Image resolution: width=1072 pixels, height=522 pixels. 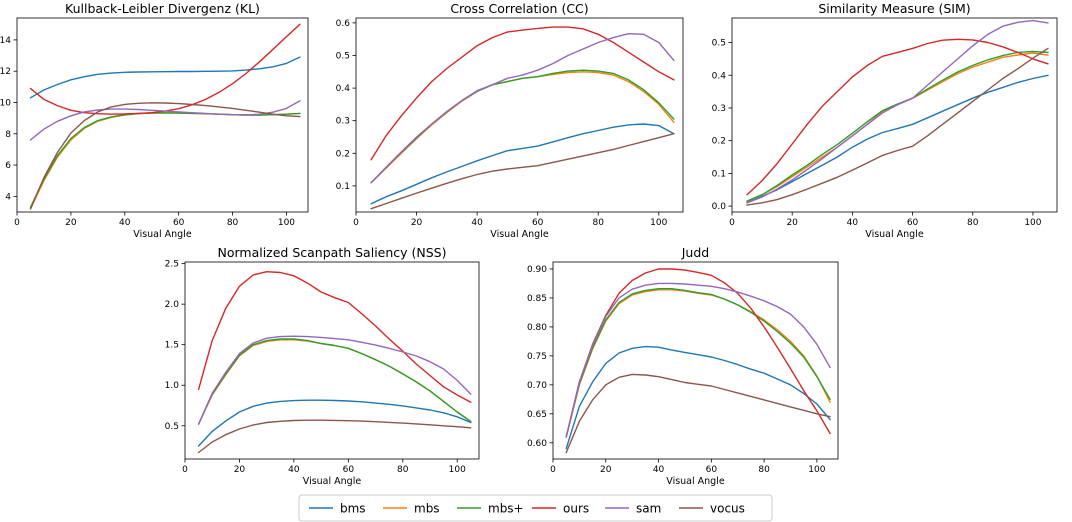 I want to click on legend: bms mbs mbs+ ours sam vocus, so click(x=535, y=508).